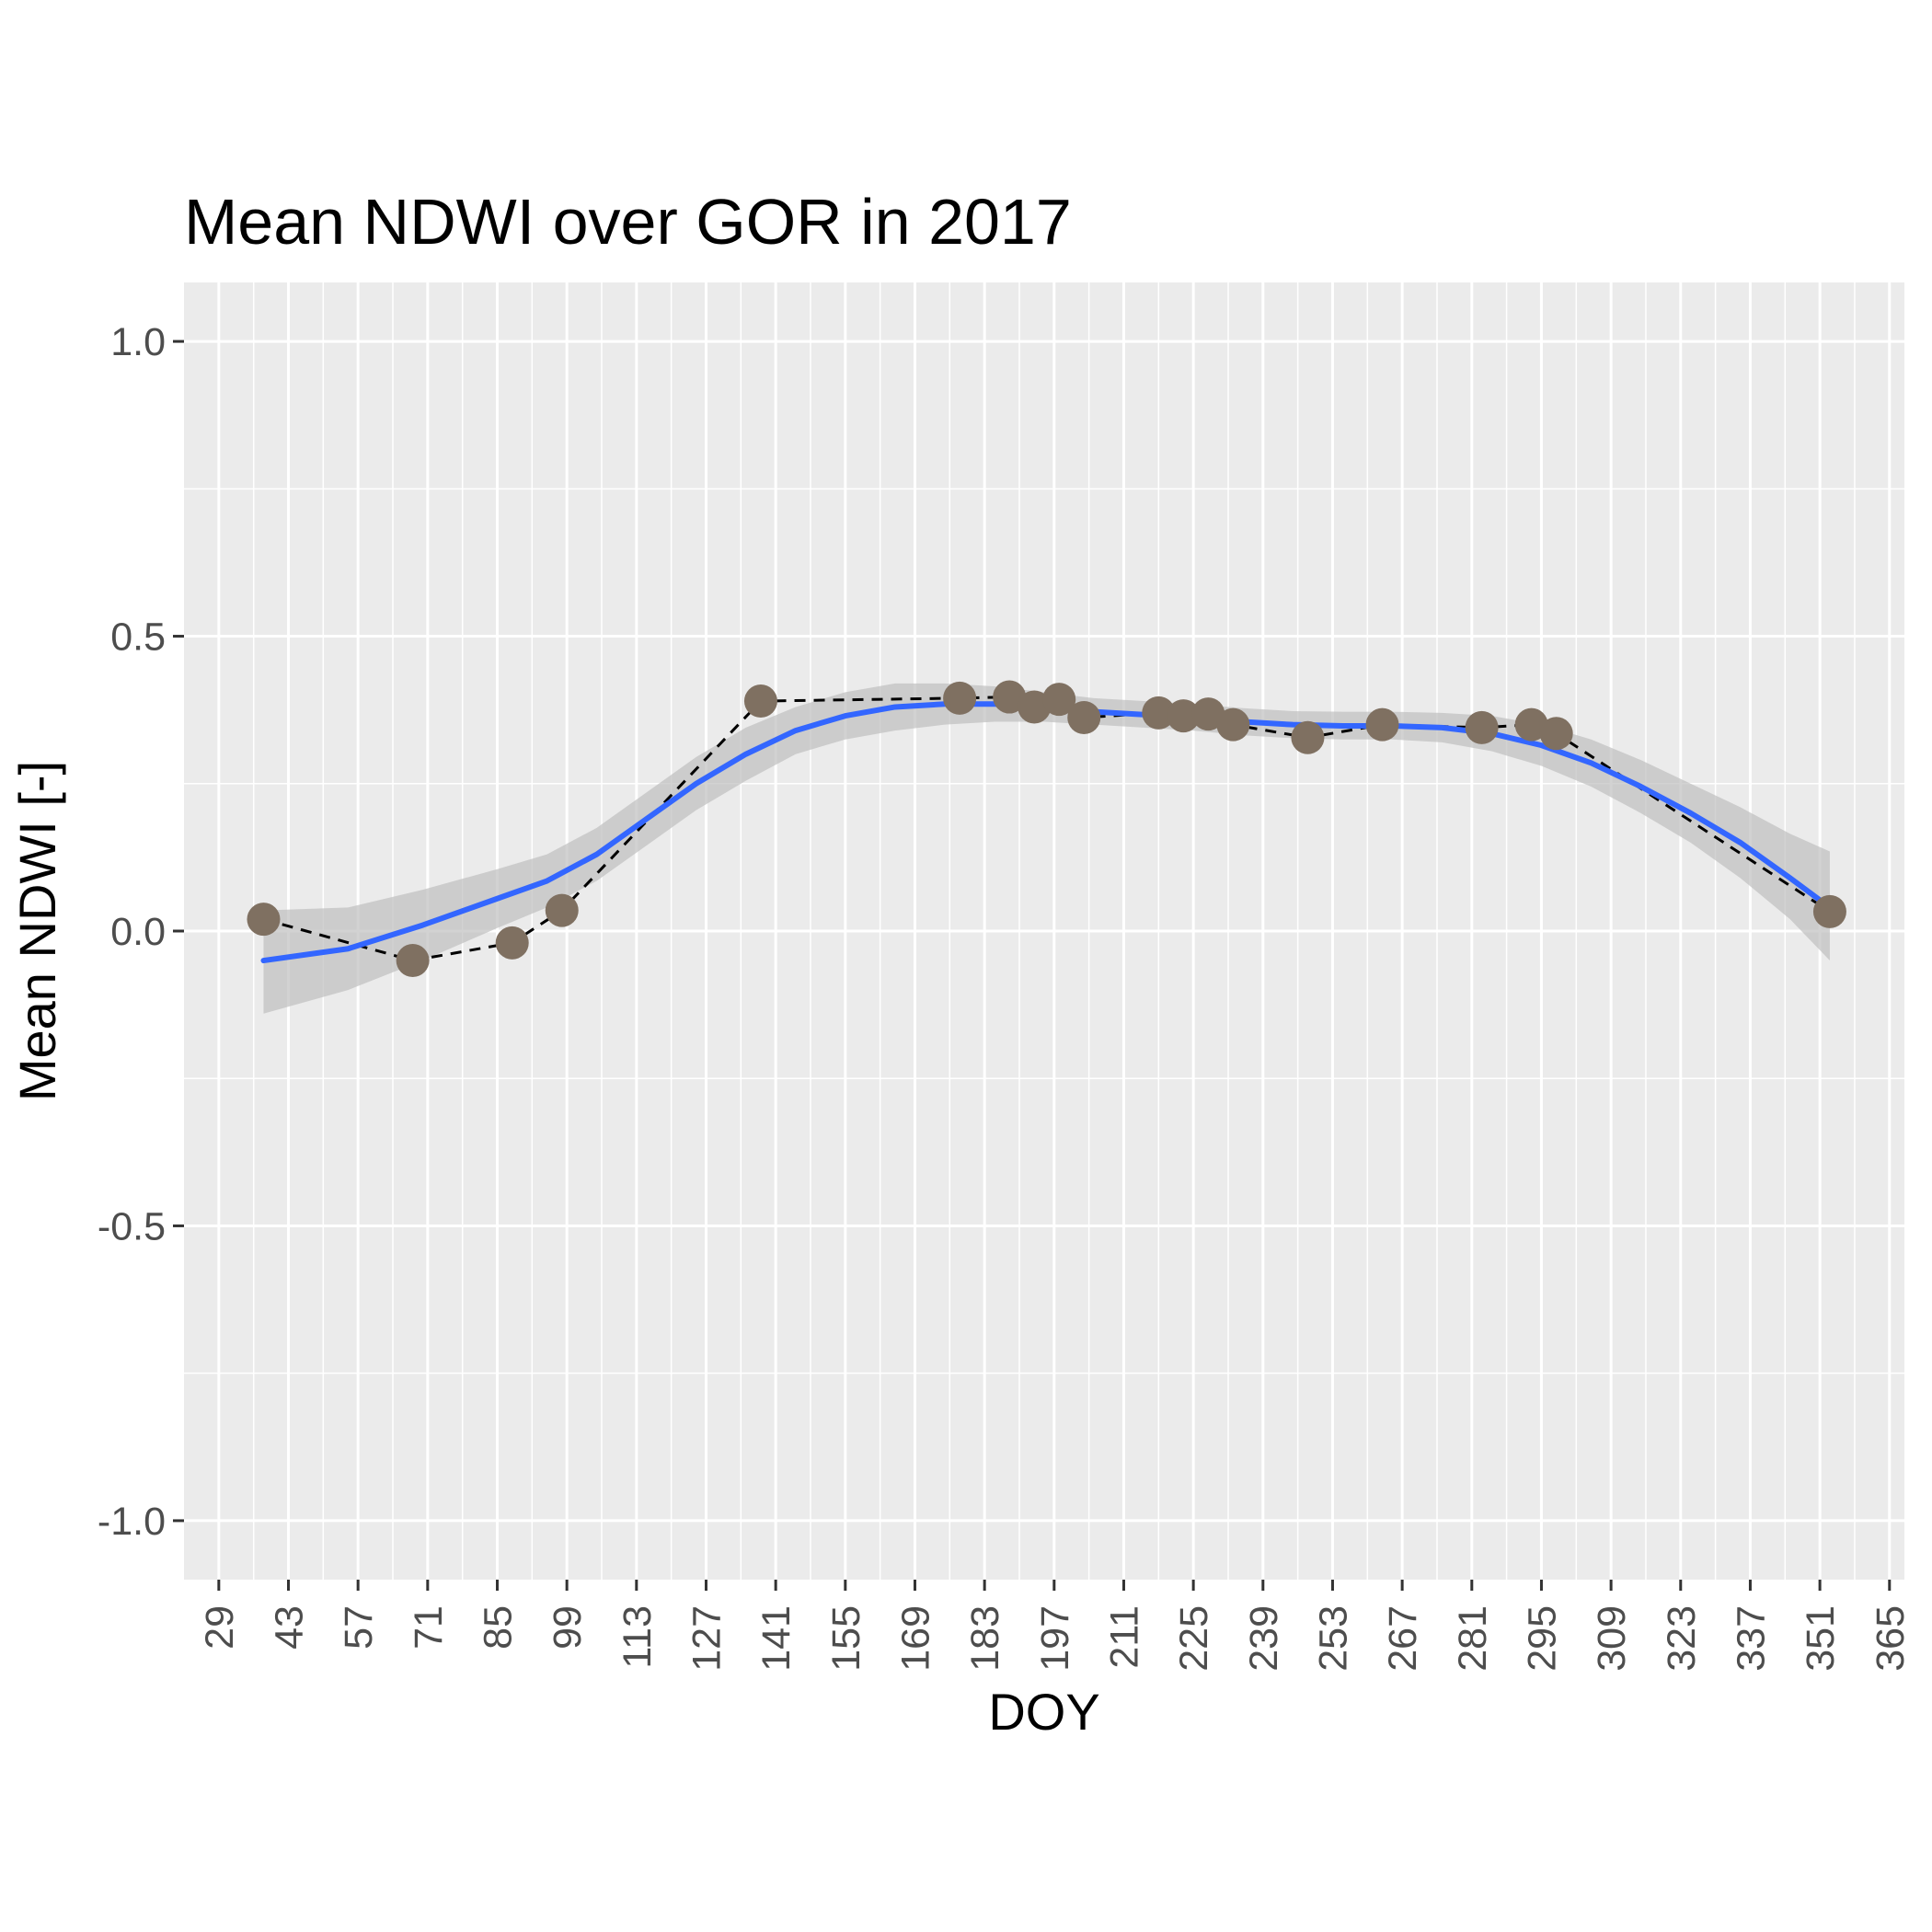 The height and width of the screenshot is (1932, 1932). What do you see at coordinates (1891, 1638) in the screenshot?
I see `x-tick-label: 365` at bounding box center [1891, 1638].